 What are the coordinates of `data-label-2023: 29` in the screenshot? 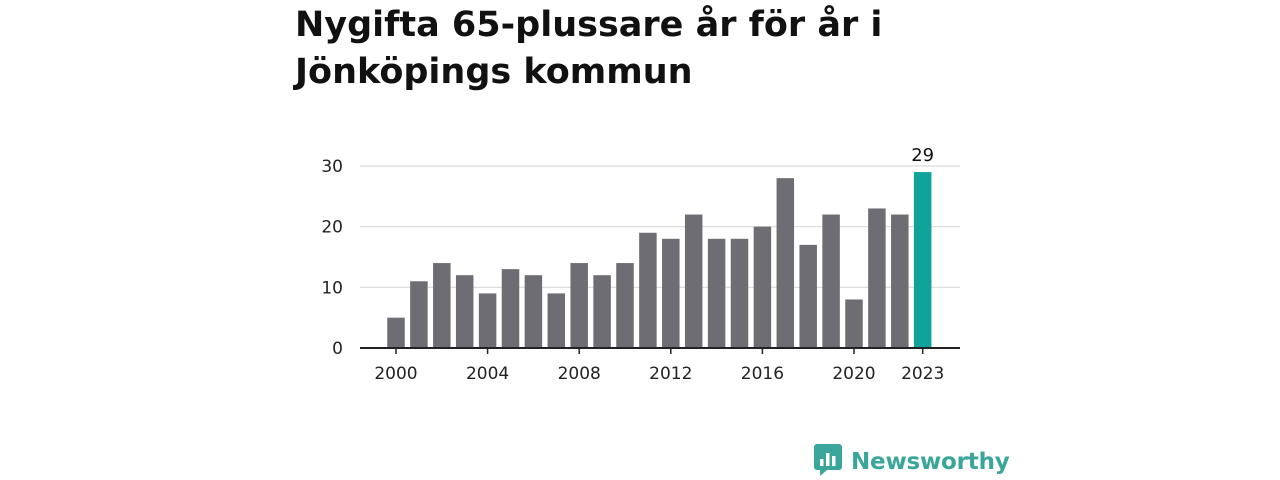 It's located at (922, 155).